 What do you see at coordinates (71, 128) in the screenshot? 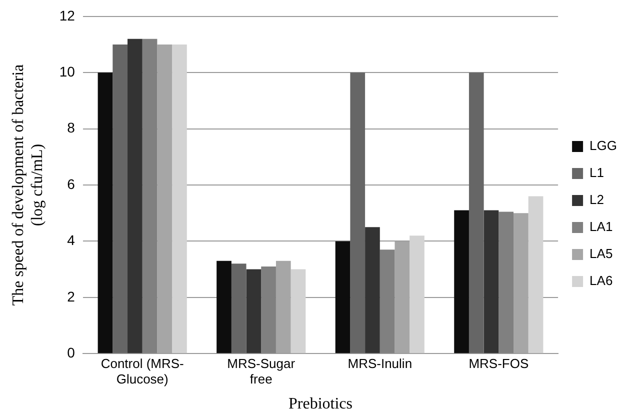
I see `y-tick-label: 8` at bounding box center [71, 128].